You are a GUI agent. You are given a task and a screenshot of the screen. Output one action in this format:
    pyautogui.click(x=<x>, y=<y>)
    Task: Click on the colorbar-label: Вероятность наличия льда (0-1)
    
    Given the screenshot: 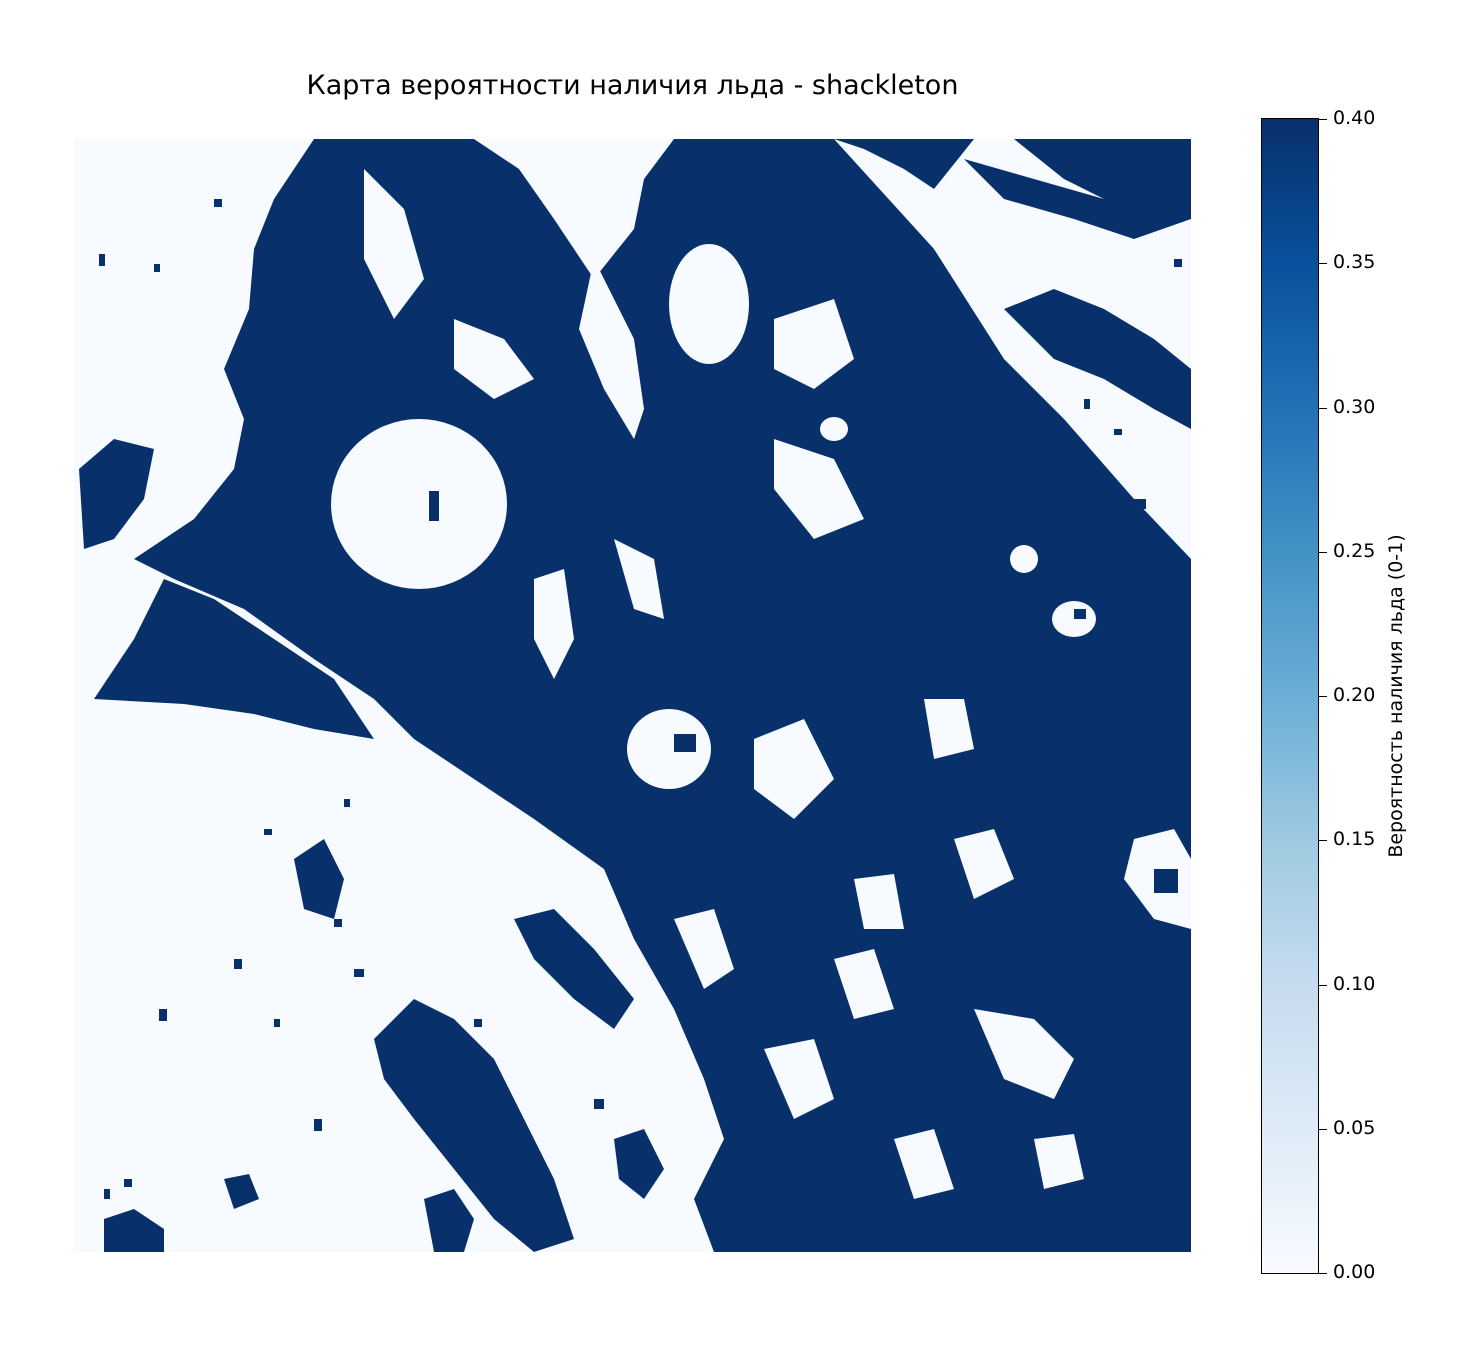 What is the action you would take?
    pyautogui.click(x=1396, y=696)
    